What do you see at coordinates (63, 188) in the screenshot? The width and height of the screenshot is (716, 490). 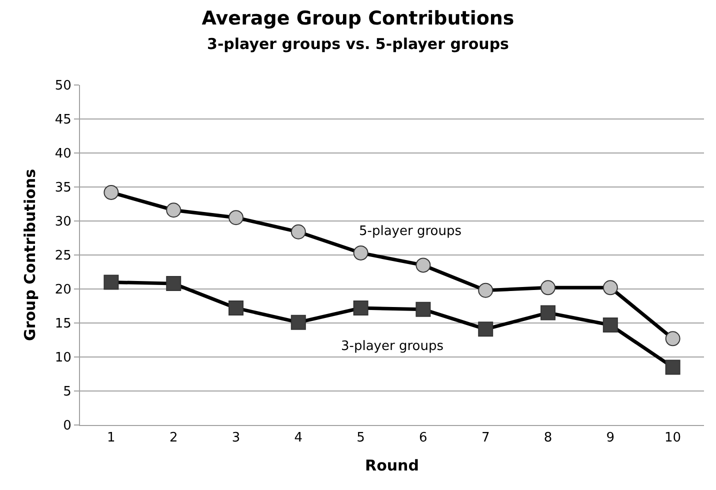 I see `y-tick-label: 35` at bounding box center [63, 188].